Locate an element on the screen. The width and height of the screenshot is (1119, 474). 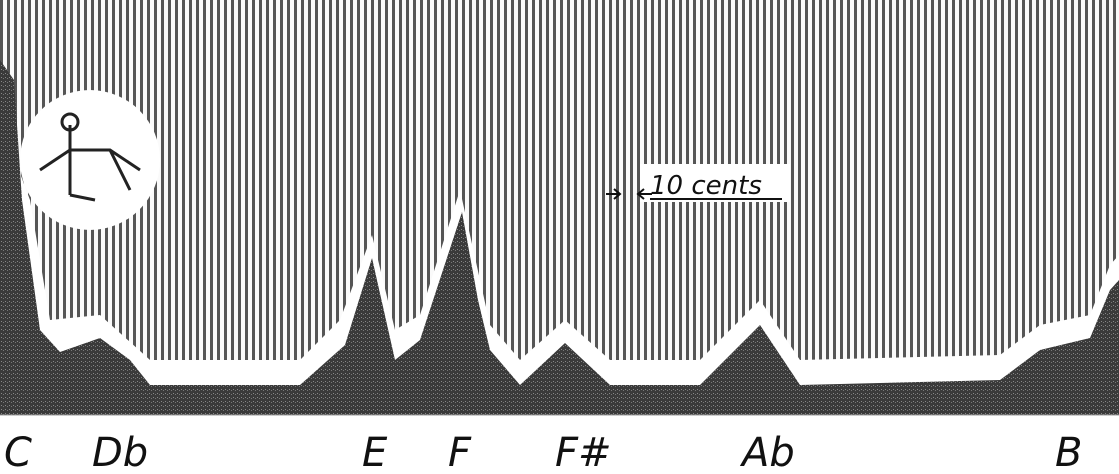
note-labels: C Db E F F# Ab B is located at coordinates (543, 452).